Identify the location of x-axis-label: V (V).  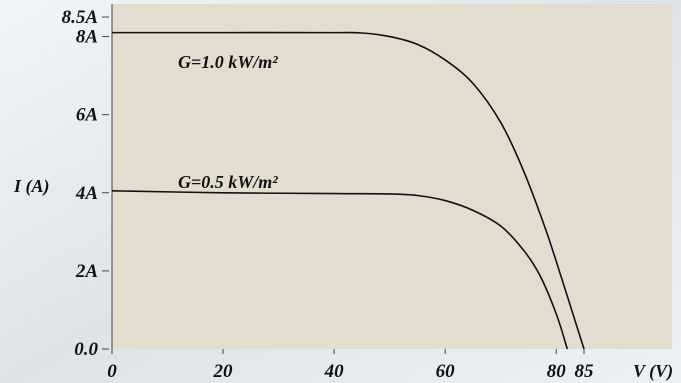
(653, 371).